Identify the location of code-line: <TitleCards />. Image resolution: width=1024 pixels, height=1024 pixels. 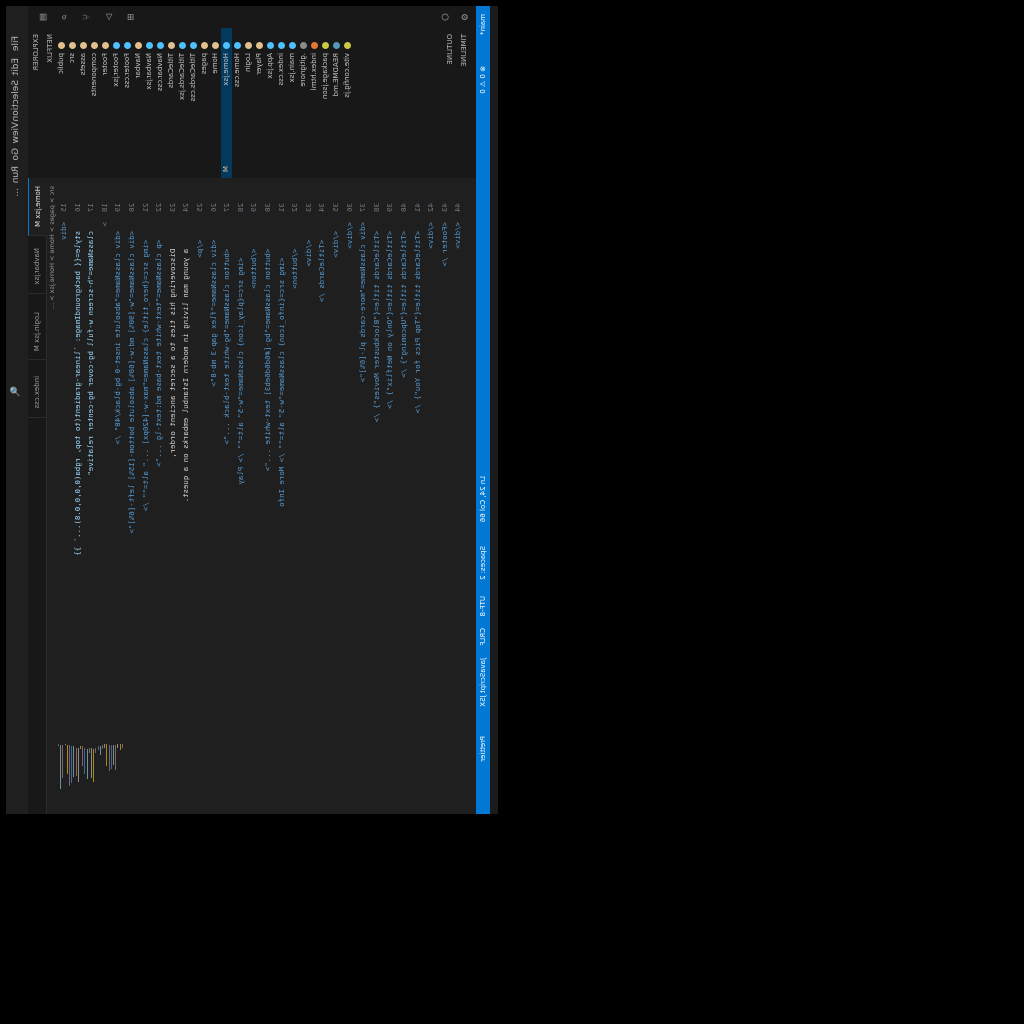
(322, 262).